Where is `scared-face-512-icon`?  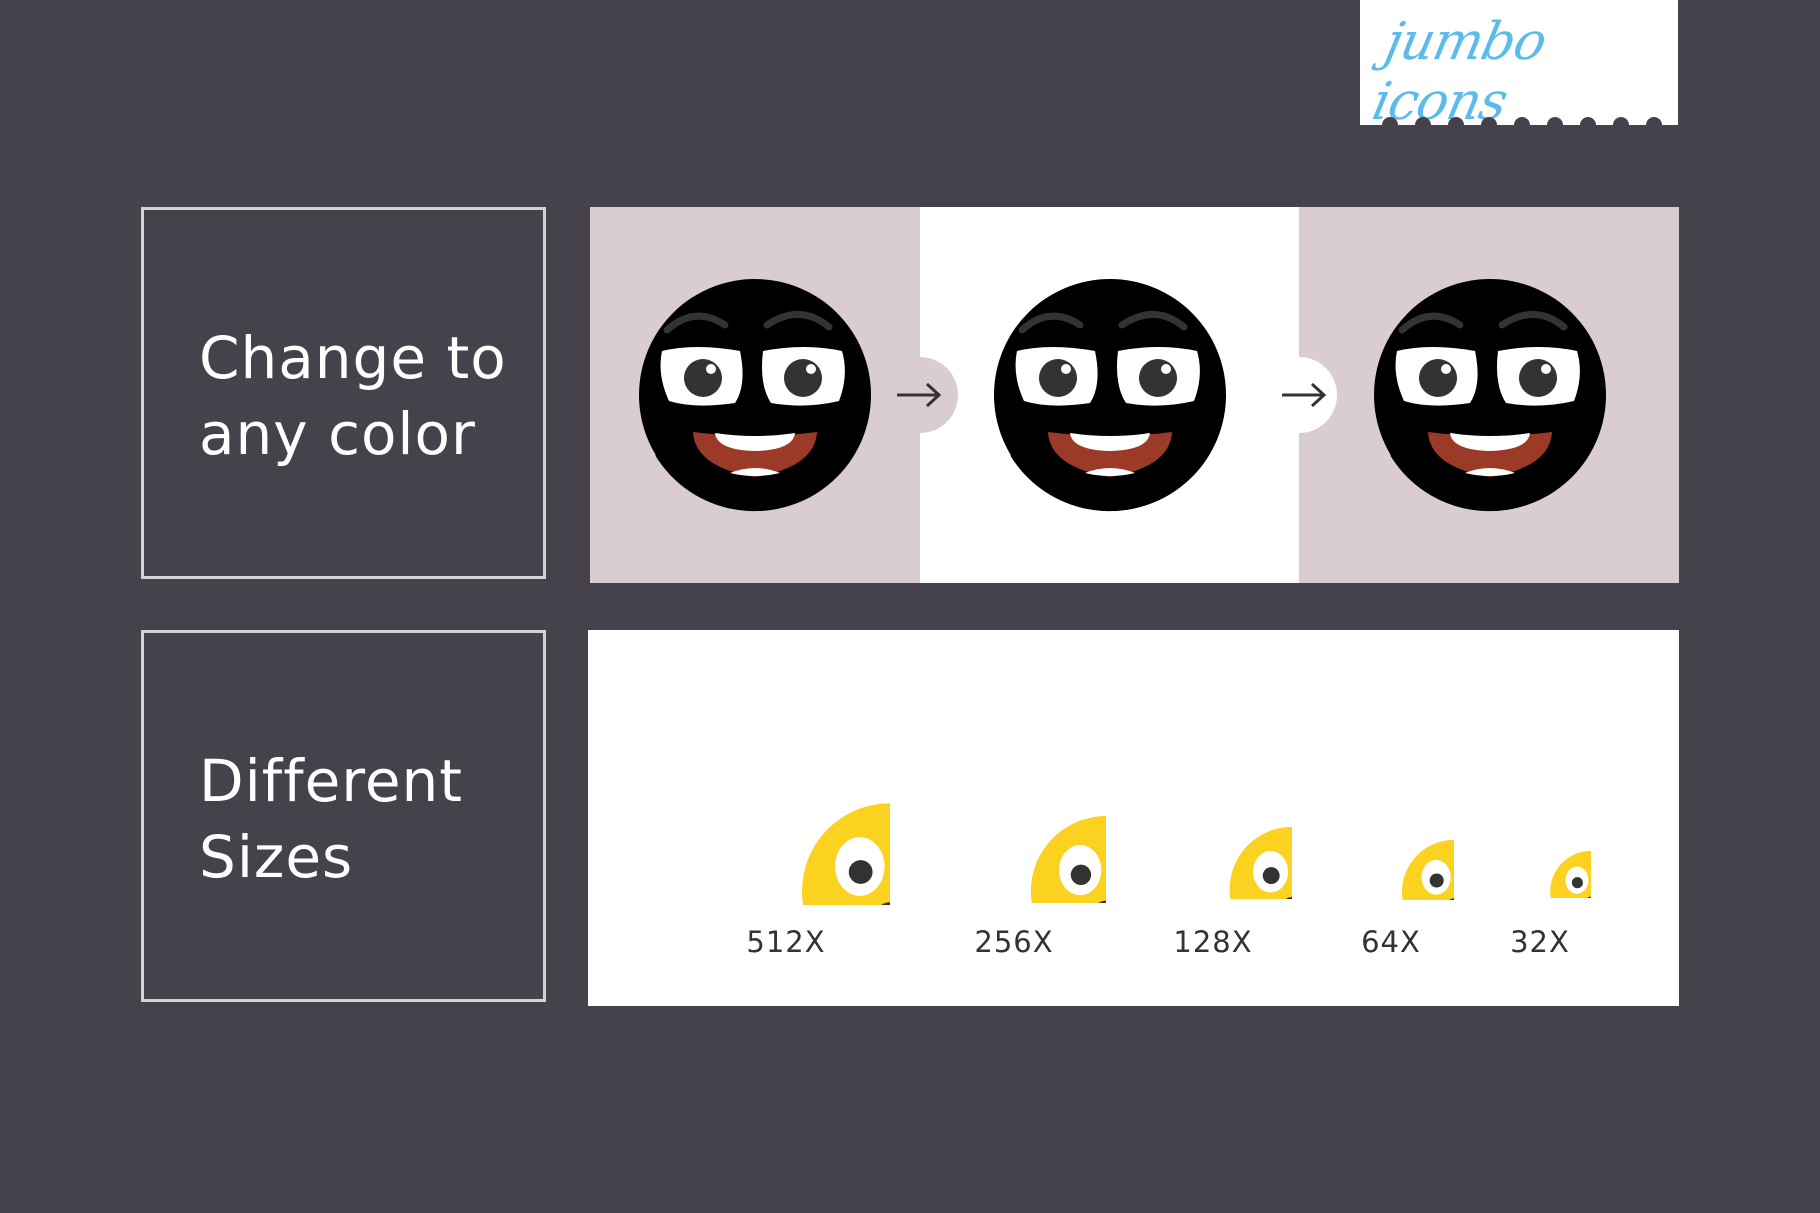 scared-face-512-icon is located at coordinates (780, 795).